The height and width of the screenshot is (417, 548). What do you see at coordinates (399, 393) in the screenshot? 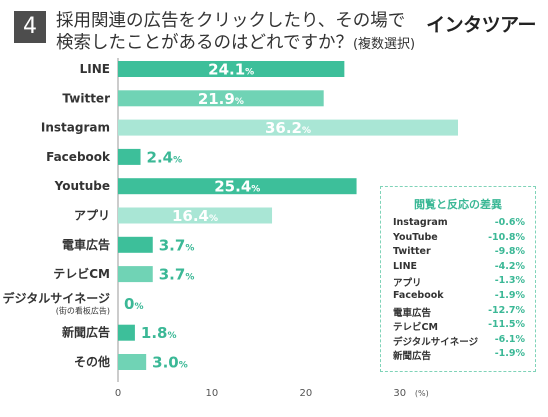
I see `x-tick-label: 30` at bounding box center [399, 393].